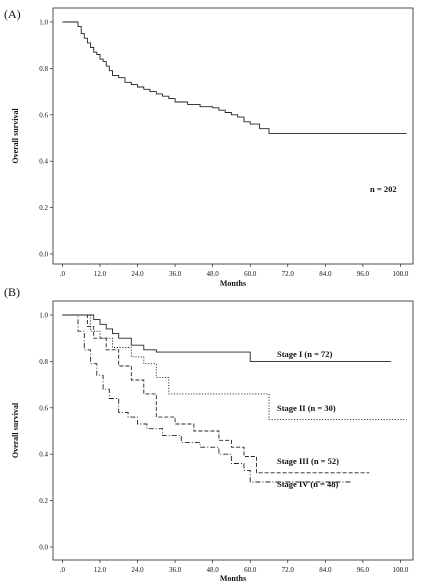 The width and height of the screenshot is (428, 585). What do you see at coordinates (306, 408) in the screenshot?
I see `series-label: Stage II (n = 30)` at bounding box center [306, 408].